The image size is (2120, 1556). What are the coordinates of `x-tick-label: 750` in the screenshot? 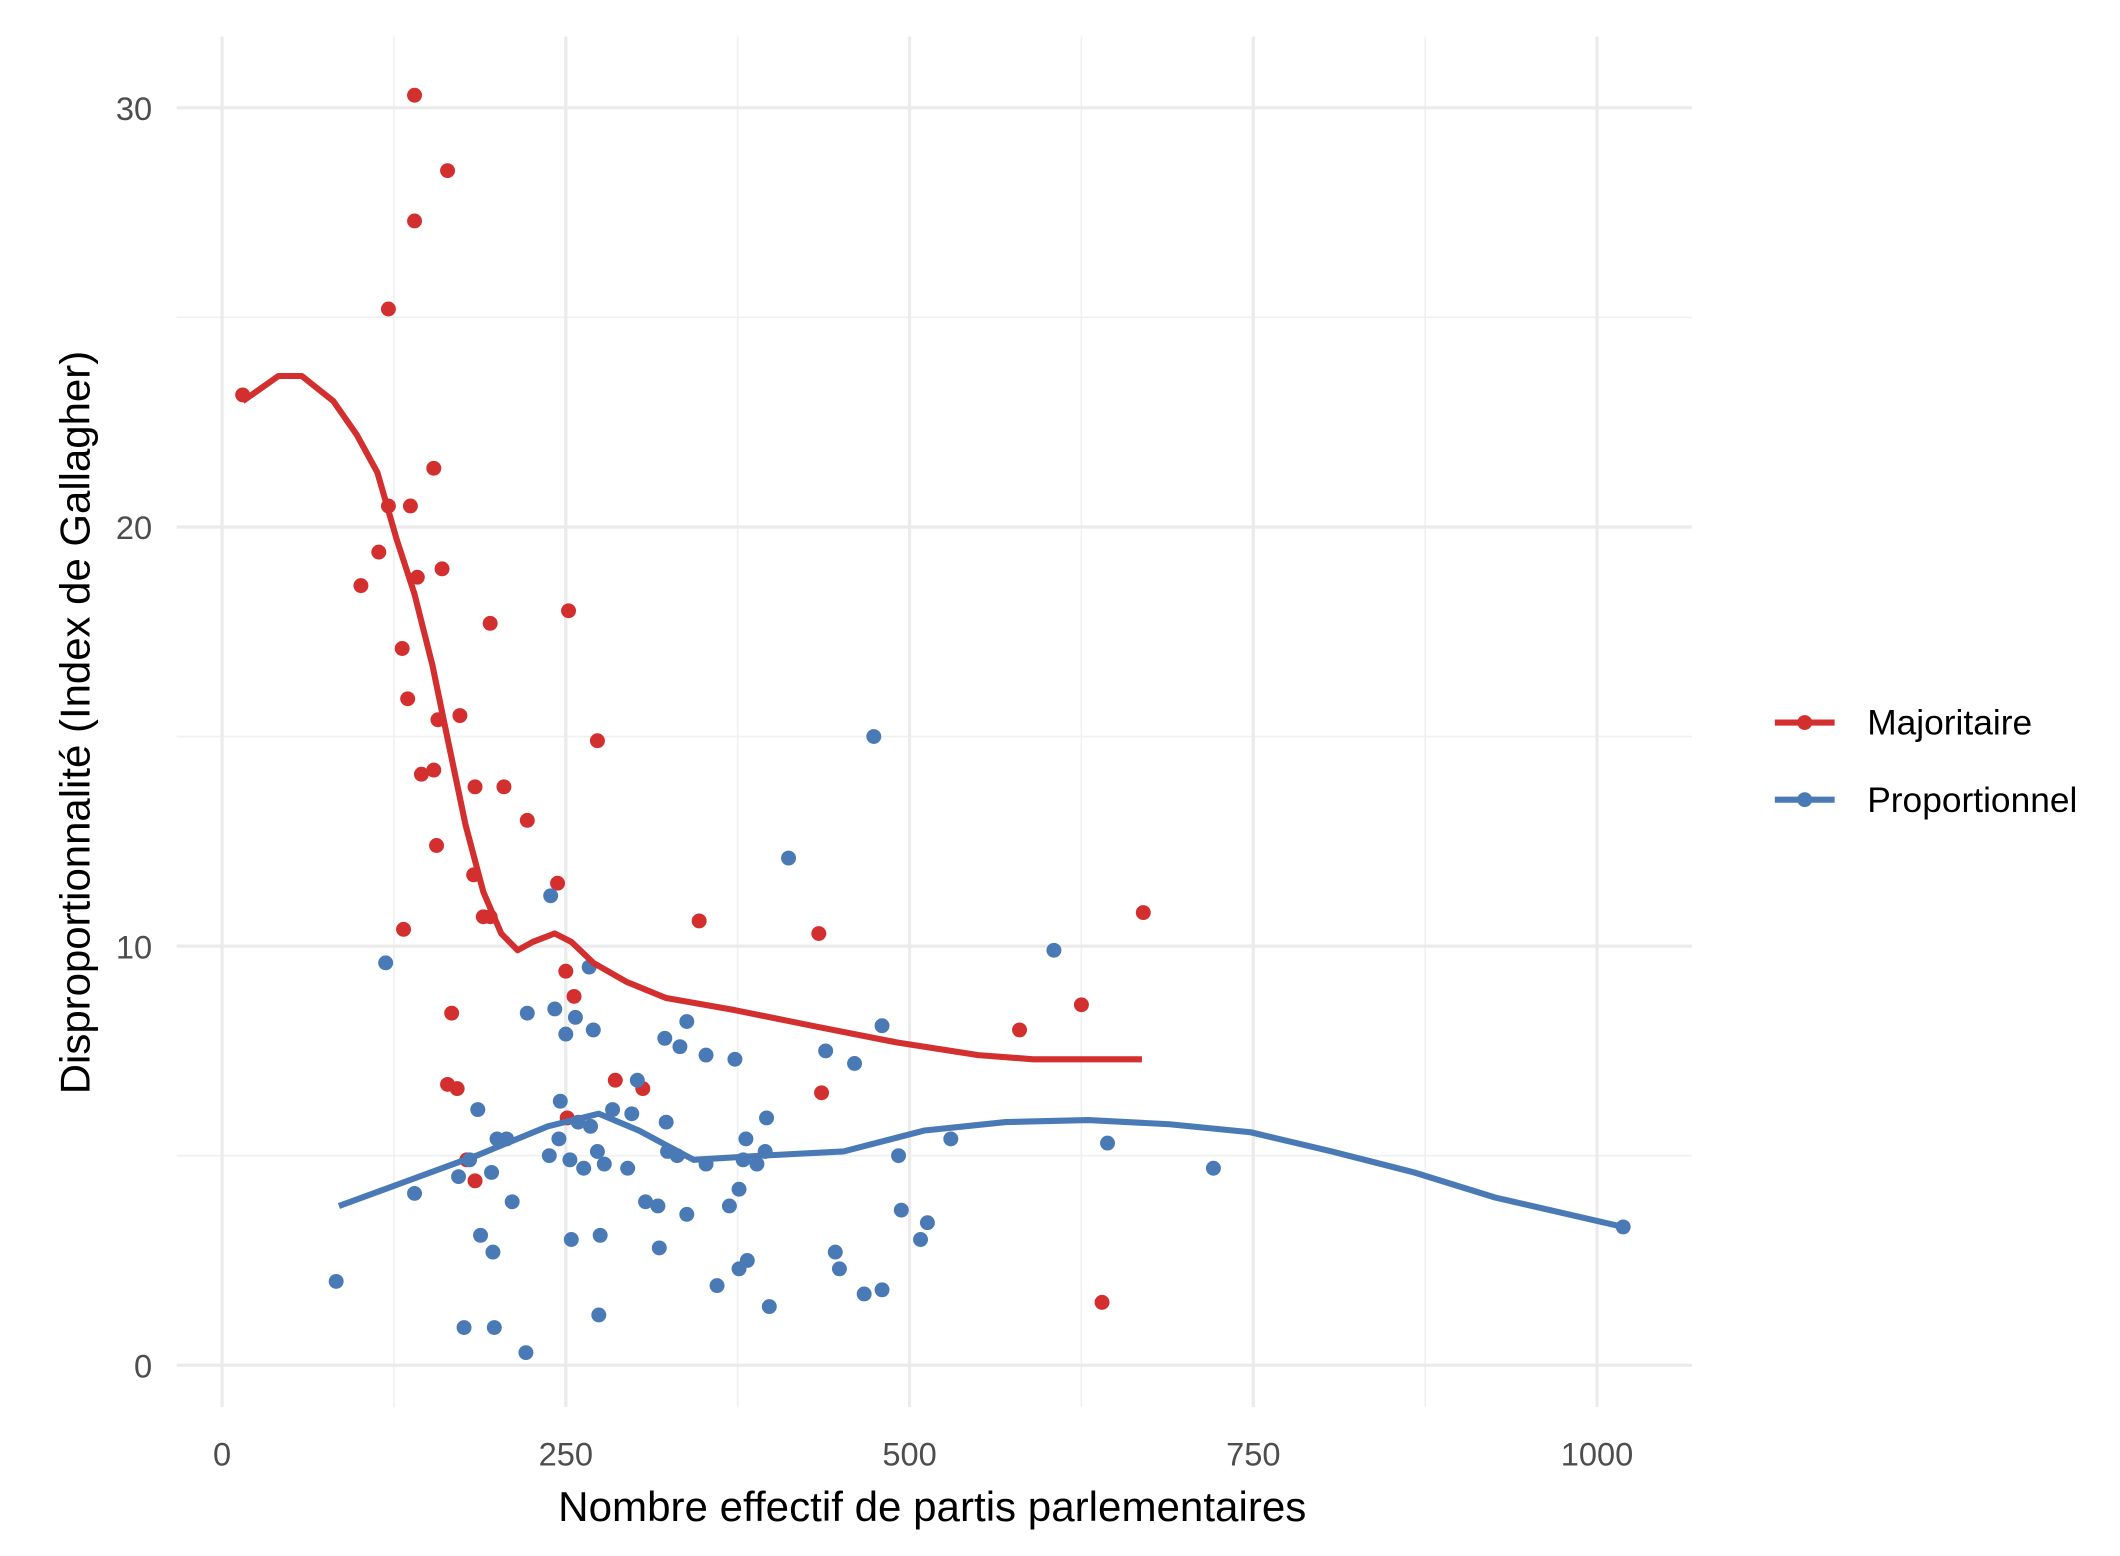 It's located at (1253, 1454).